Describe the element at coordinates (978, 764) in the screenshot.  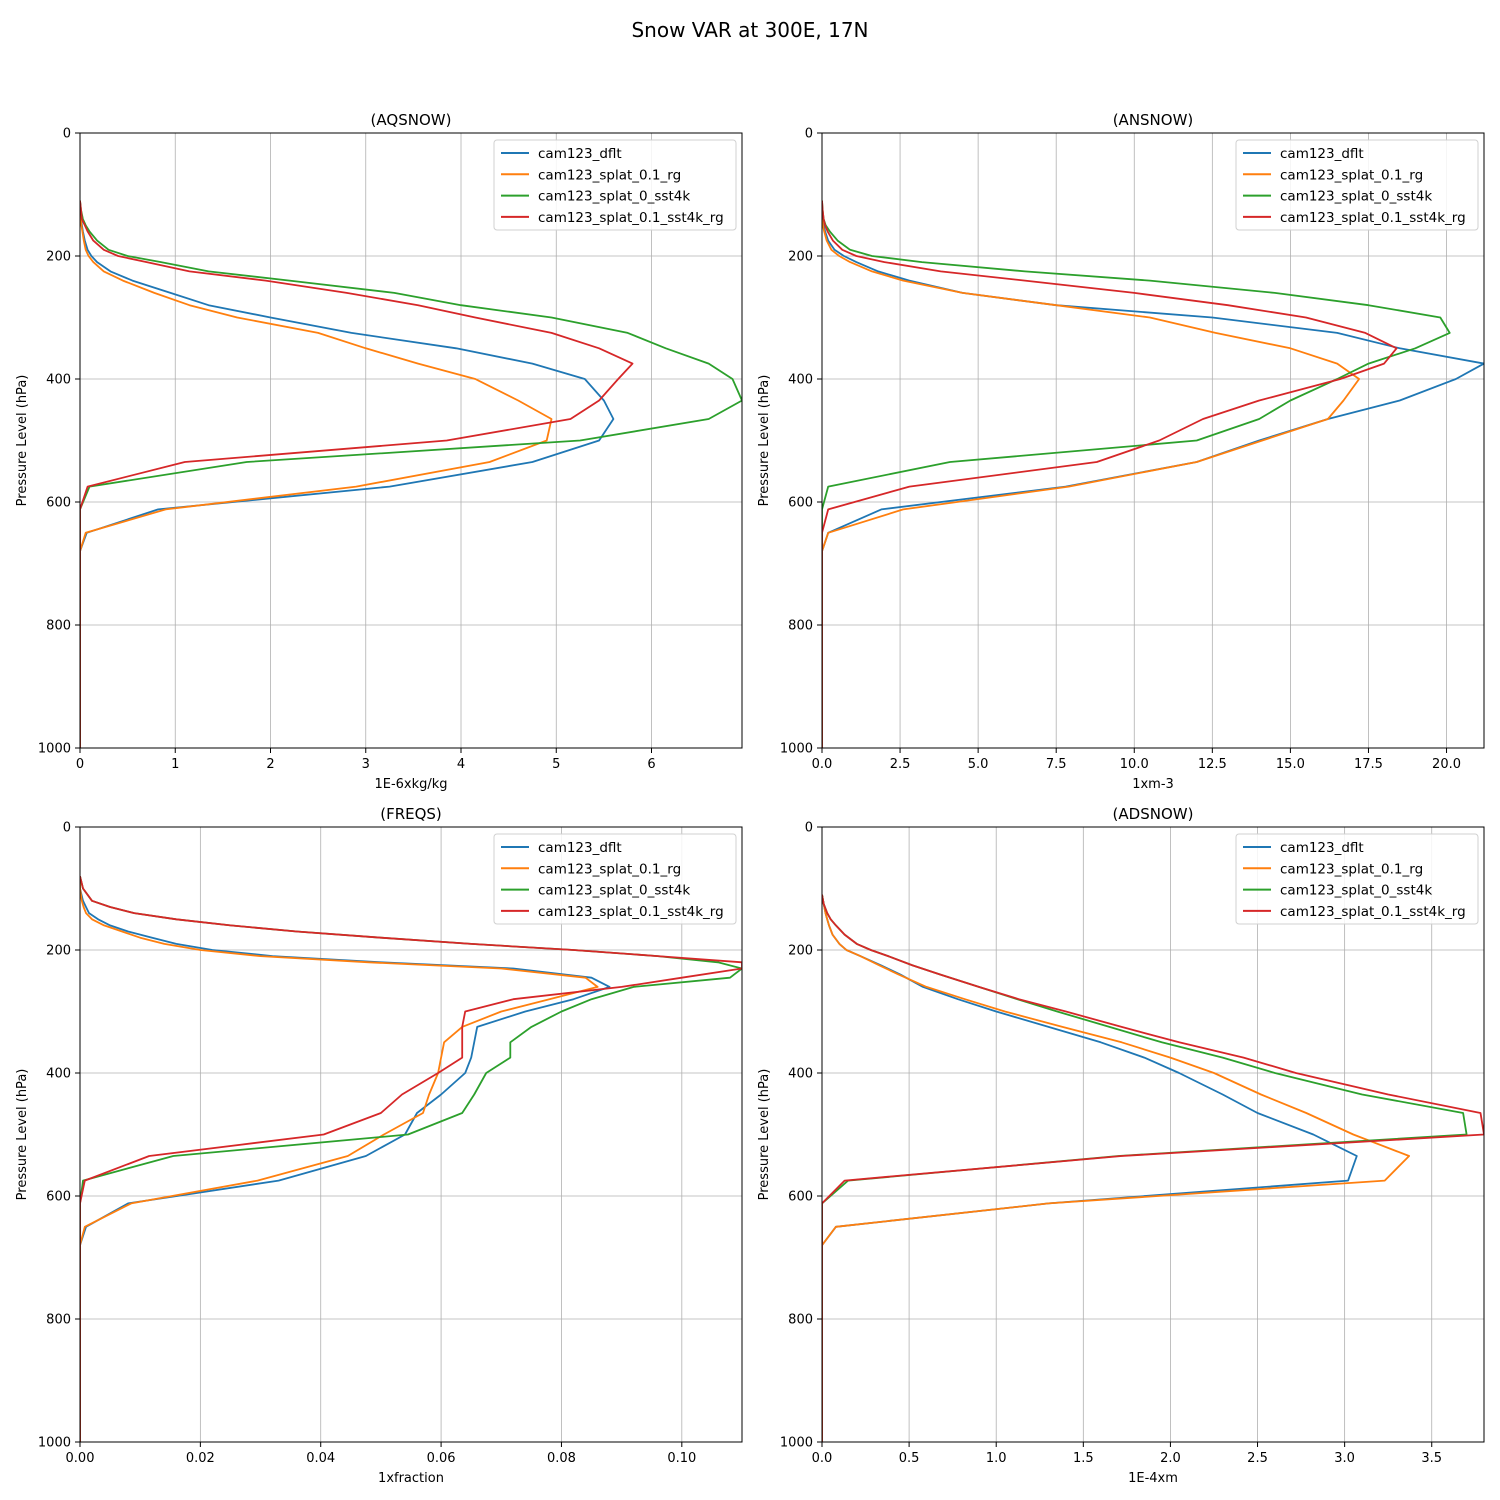
I see `ansnow-xtick-label-2: 5.0` at that location.